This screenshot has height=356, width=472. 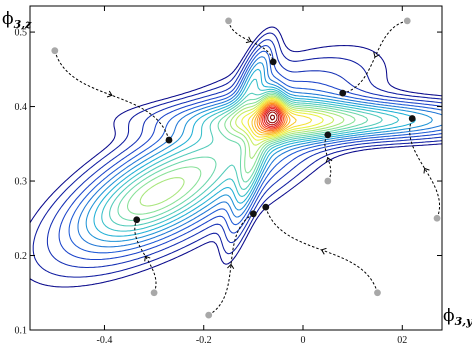 What do you see at coordinates (449, 316) in the screenshot?
I see `x-axis-label-symbol: ϕ` at bounding box center [449, 316].